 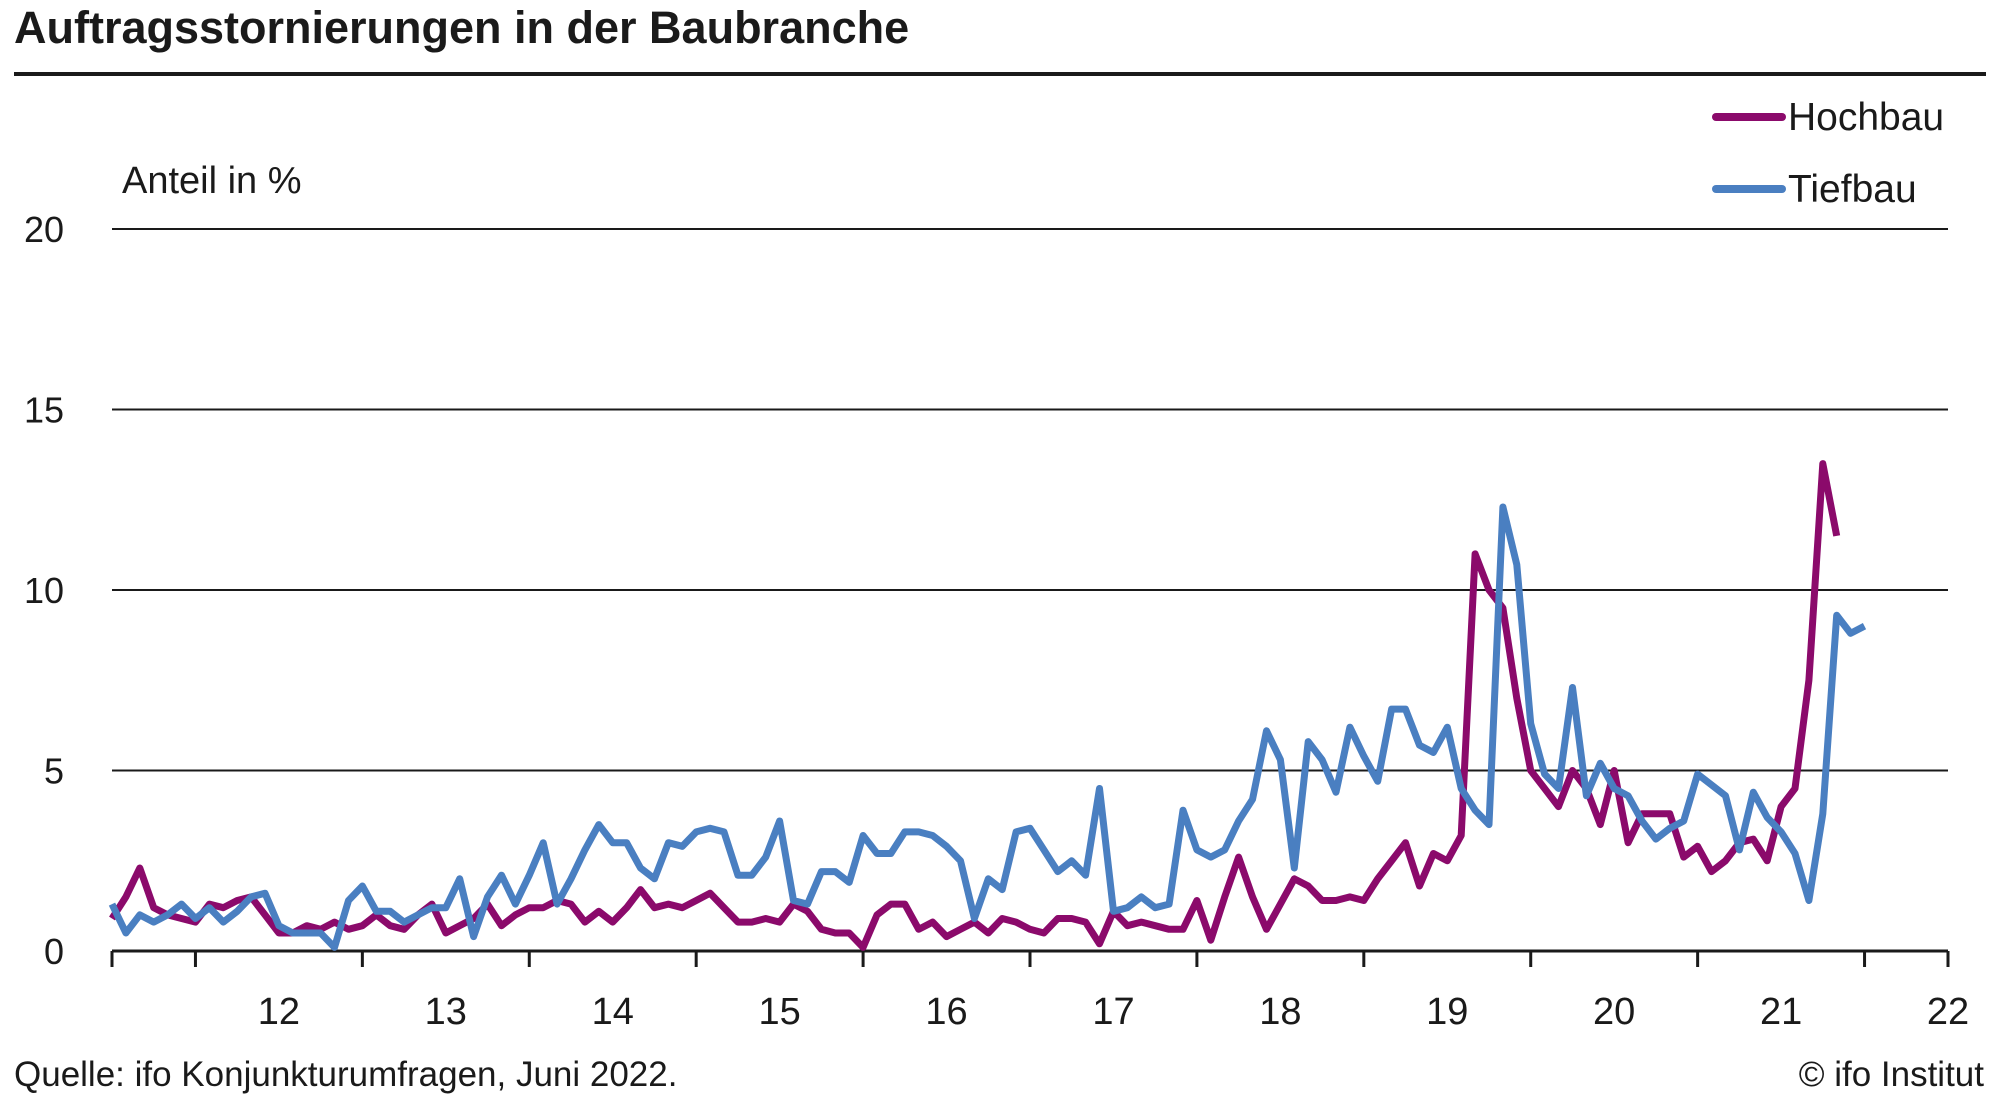 What do you see at coordinates (44, 590) in the screenshot?
I see `y-tick-label: 10` at bounding box center [44, 590].